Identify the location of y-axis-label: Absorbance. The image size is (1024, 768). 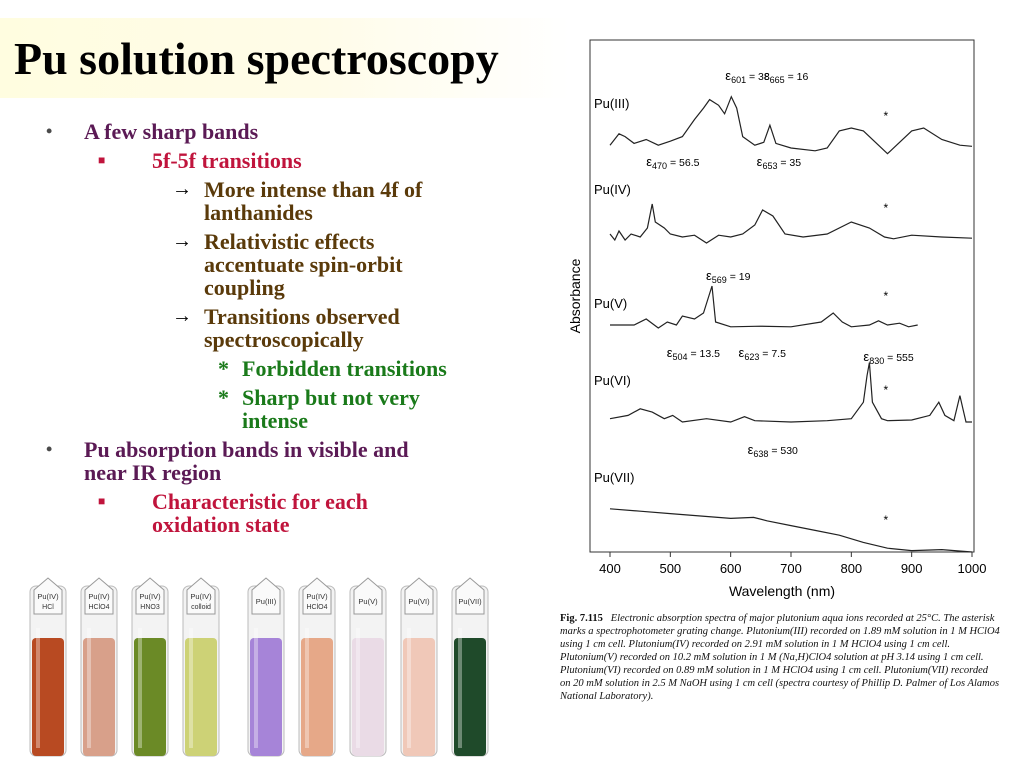
(575, 295).